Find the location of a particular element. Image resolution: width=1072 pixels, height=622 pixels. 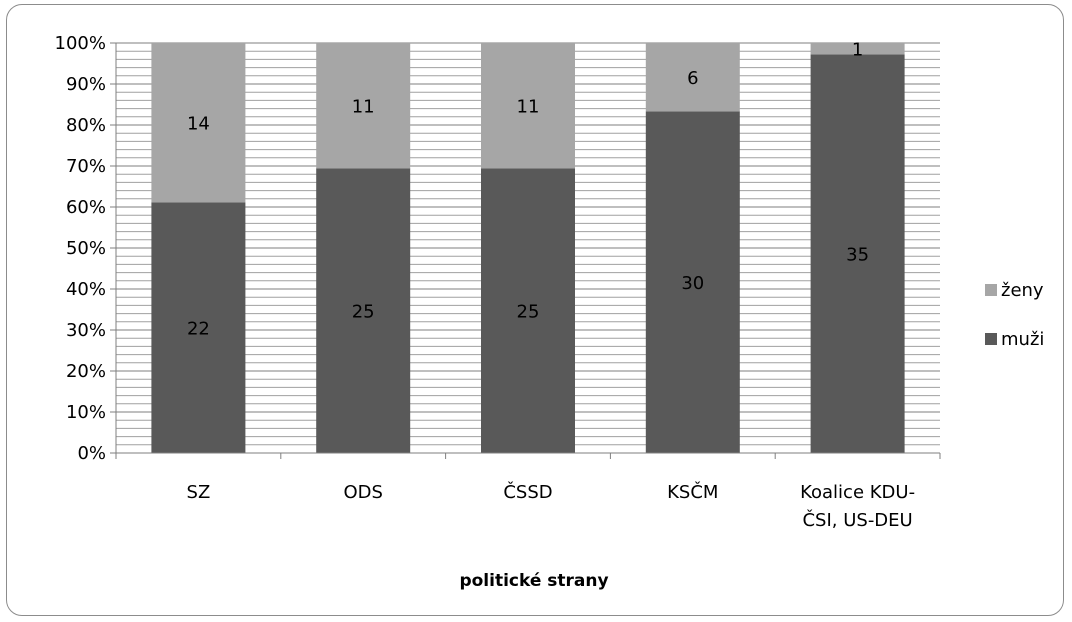

data-label: 1 is located at coordinates (857, 50).